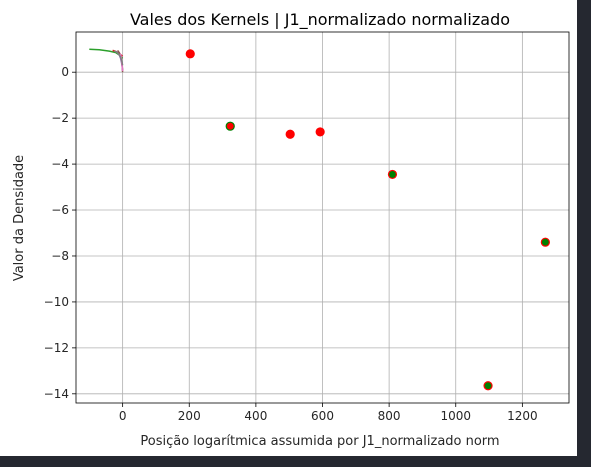  Describe the element at coordinates (60, 256) in the screenshot. I see `y-tick-label: −8` at that location.